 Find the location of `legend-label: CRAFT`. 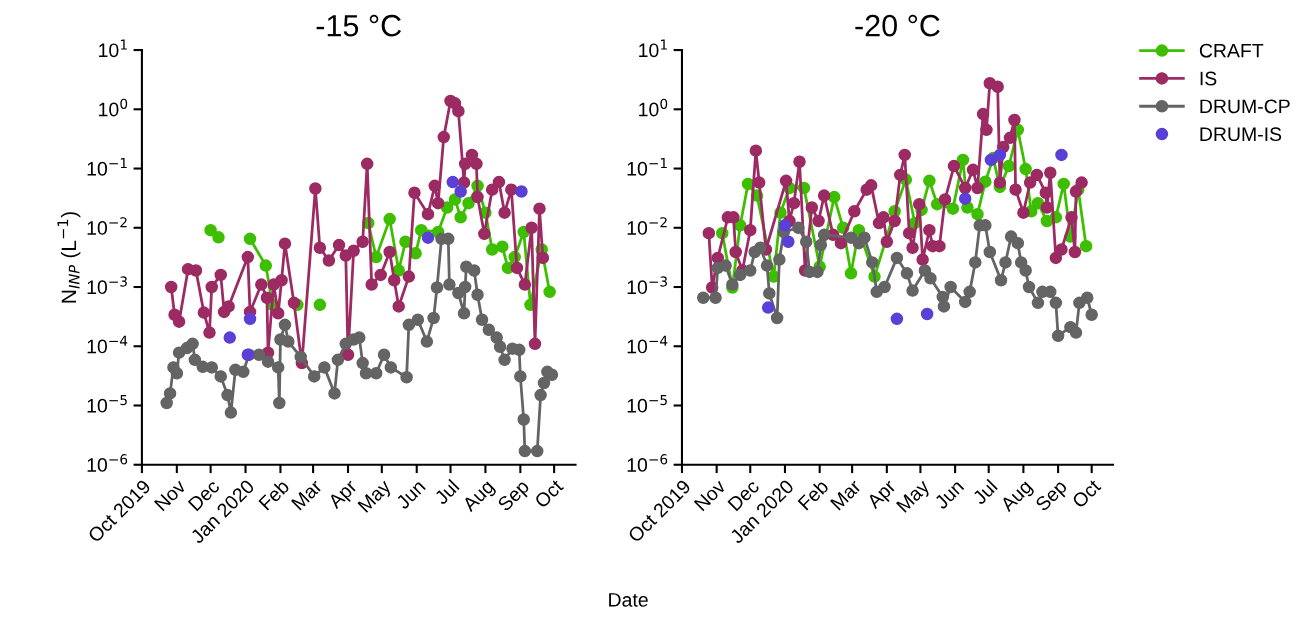

legend-label: CRAFT is located at coordinates (1231, 50).